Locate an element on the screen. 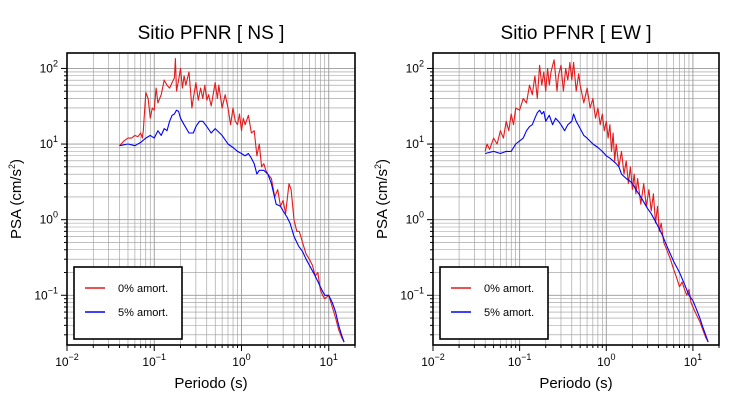 The width and height of the screenshot is (730, 400). chart-title: Sitio PFNR [ EW ] is located at coordinates (576, 33).